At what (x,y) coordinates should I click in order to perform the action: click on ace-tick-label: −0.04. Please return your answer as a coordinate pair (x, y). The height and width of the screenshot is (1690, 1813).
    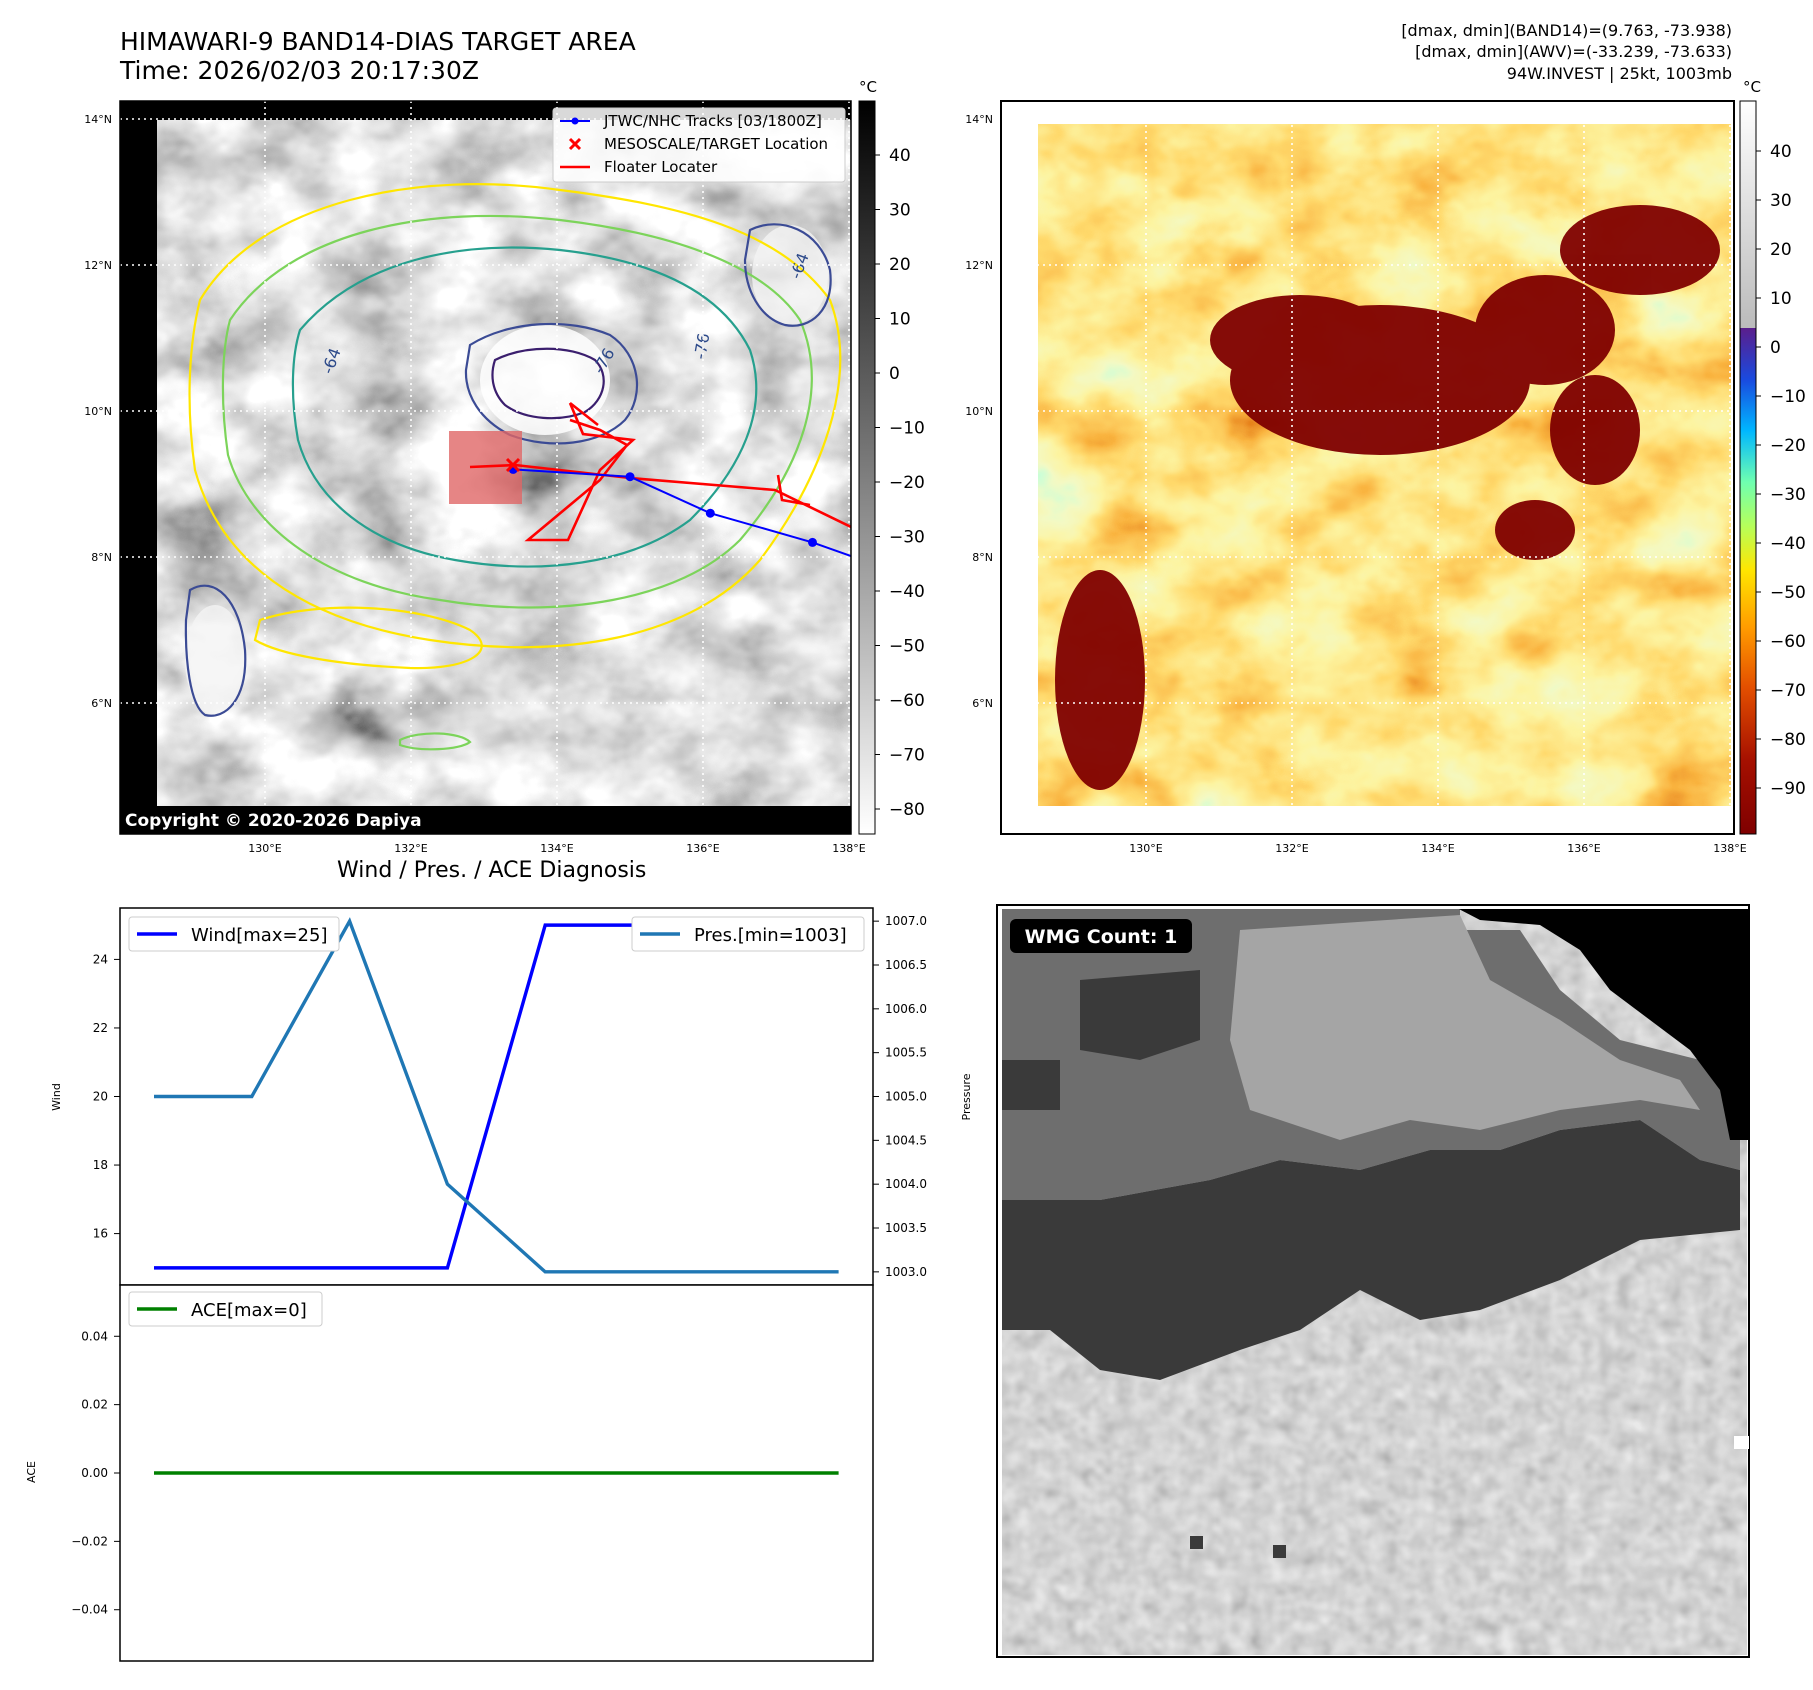
    Looking at the image, I should click on (89, 1610).